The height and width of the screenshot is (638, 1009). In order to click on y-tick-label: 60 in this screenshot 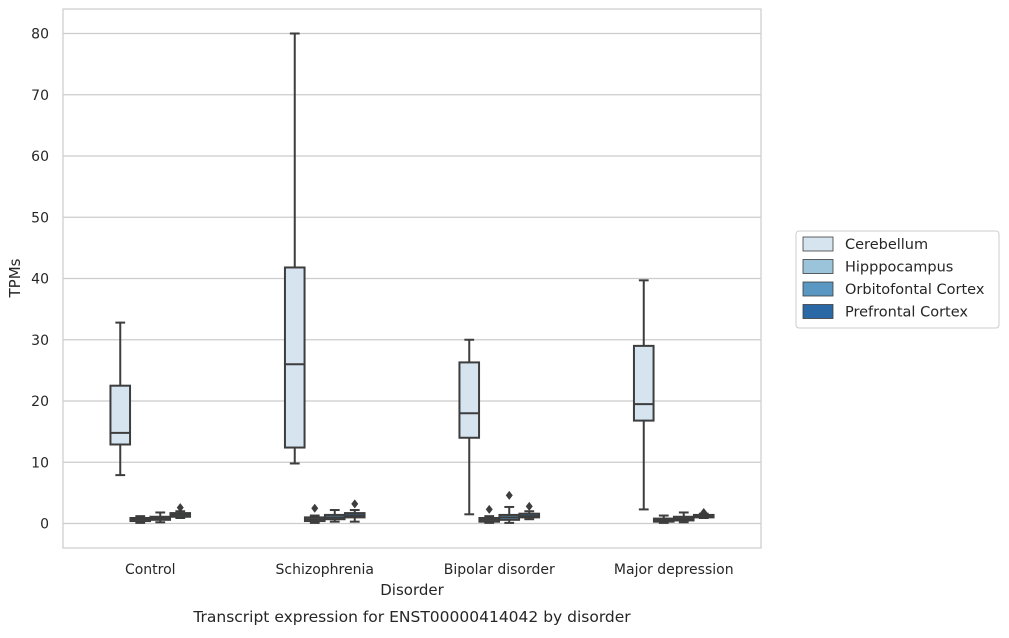, I will do `click(40, 157)`.